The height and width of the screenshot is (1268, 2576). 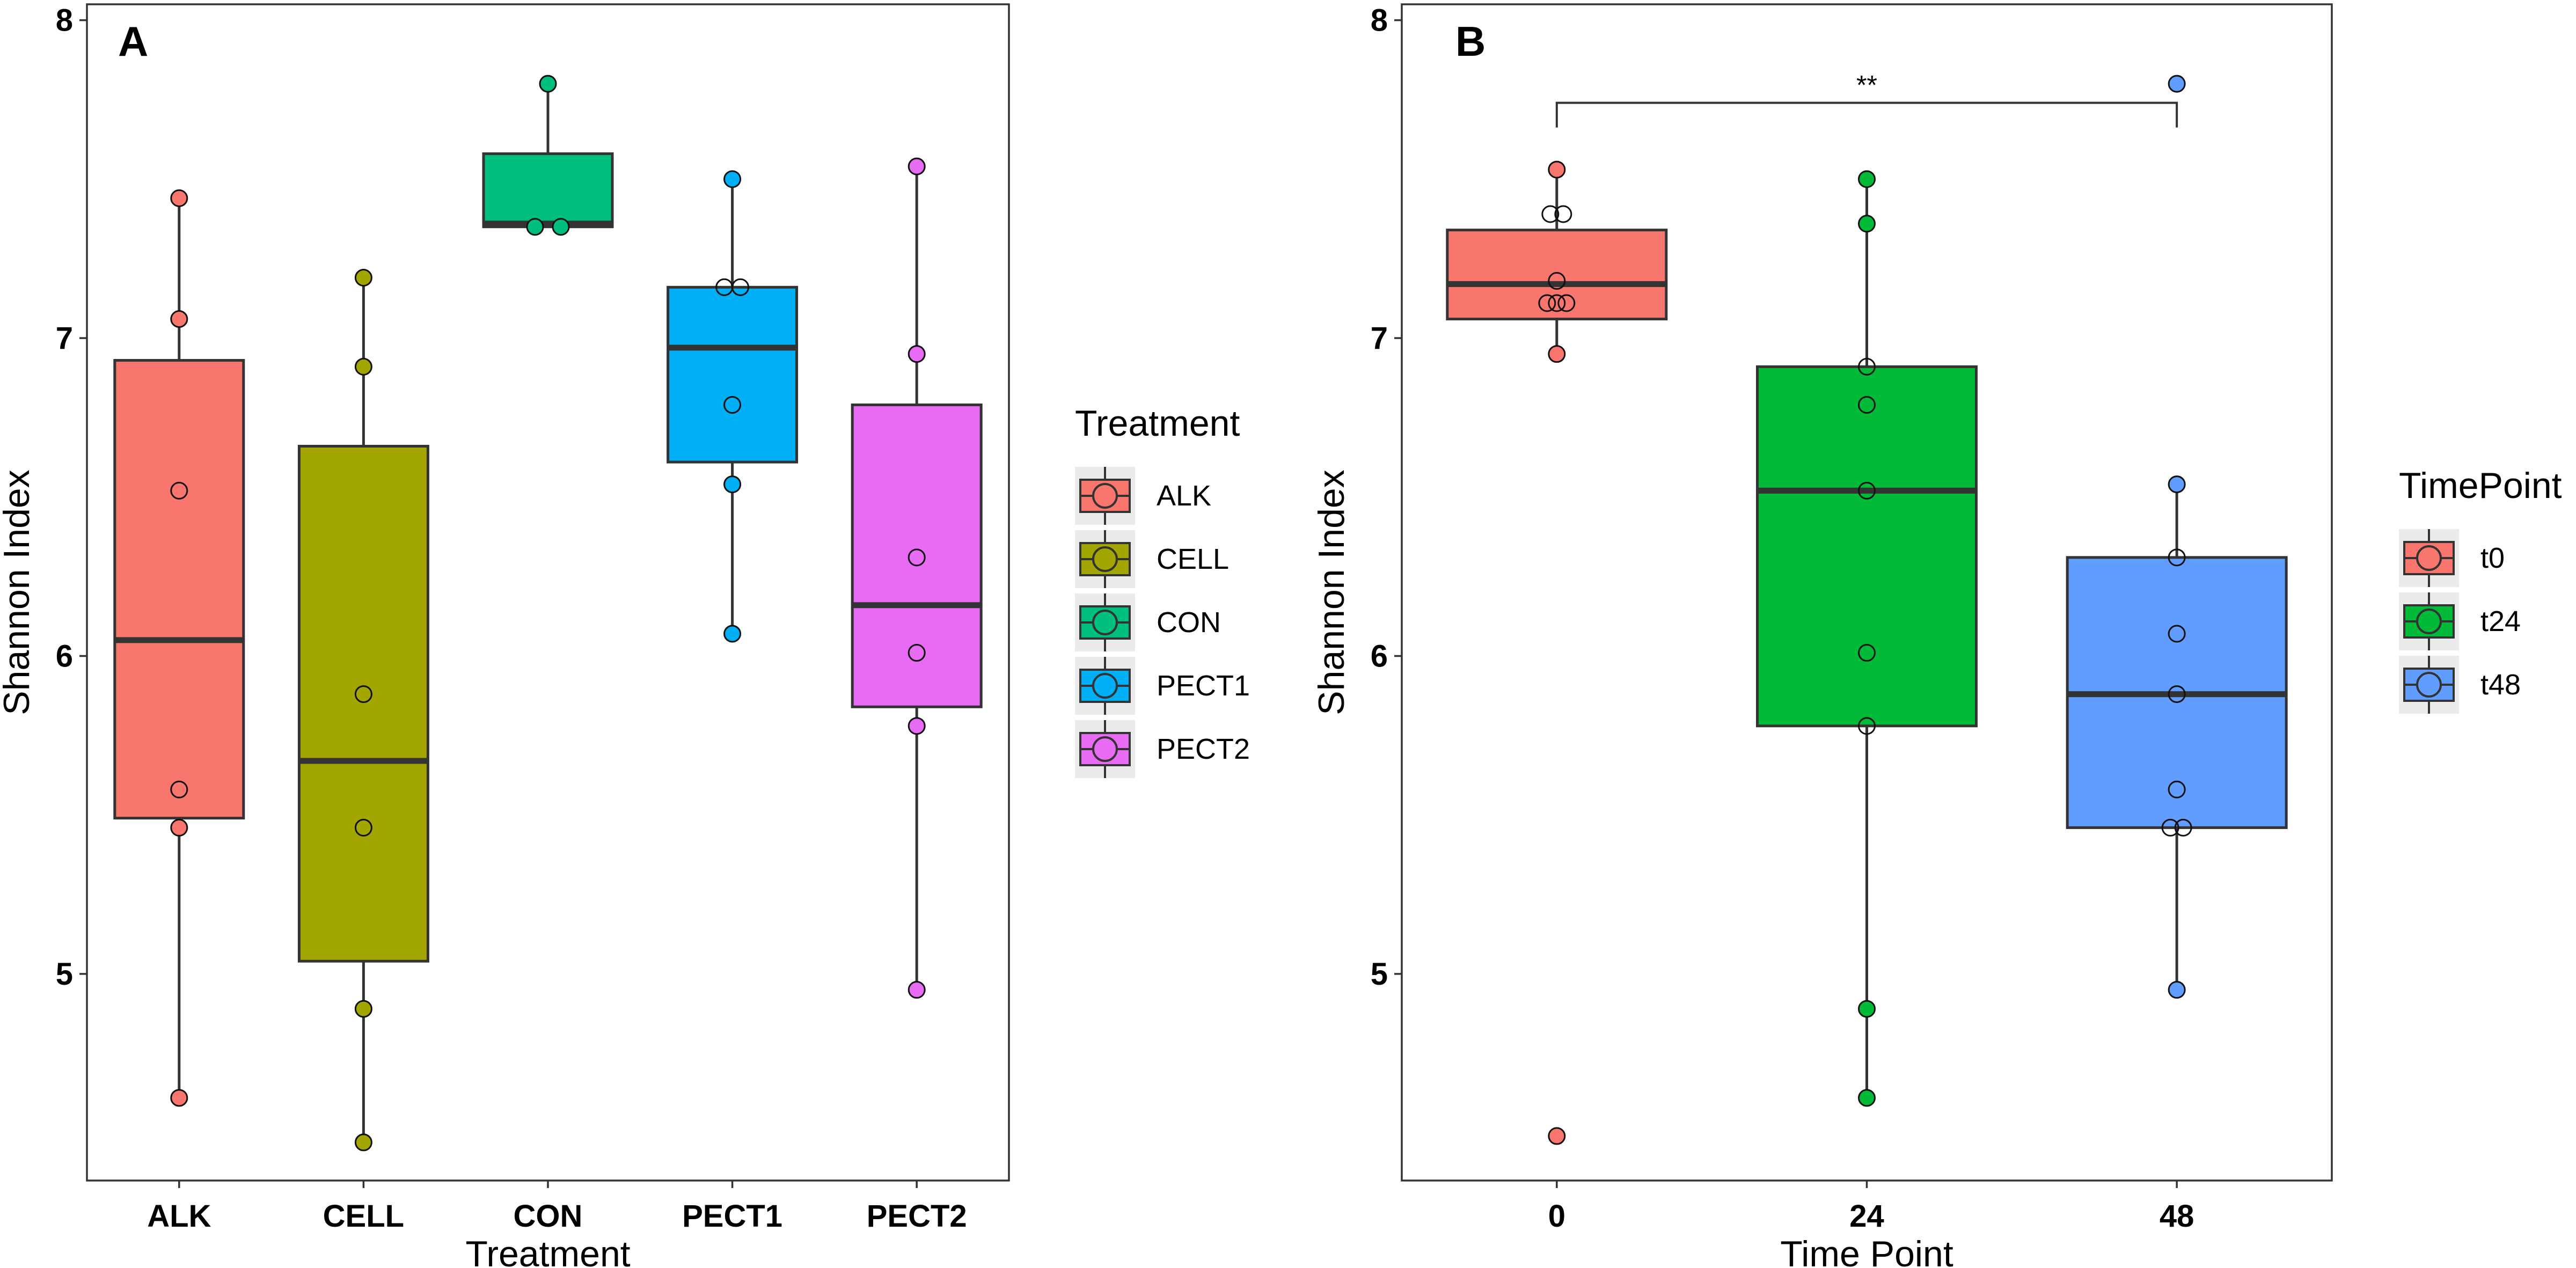 I want to click on box-group-pect1, so click(x=733, y=406).